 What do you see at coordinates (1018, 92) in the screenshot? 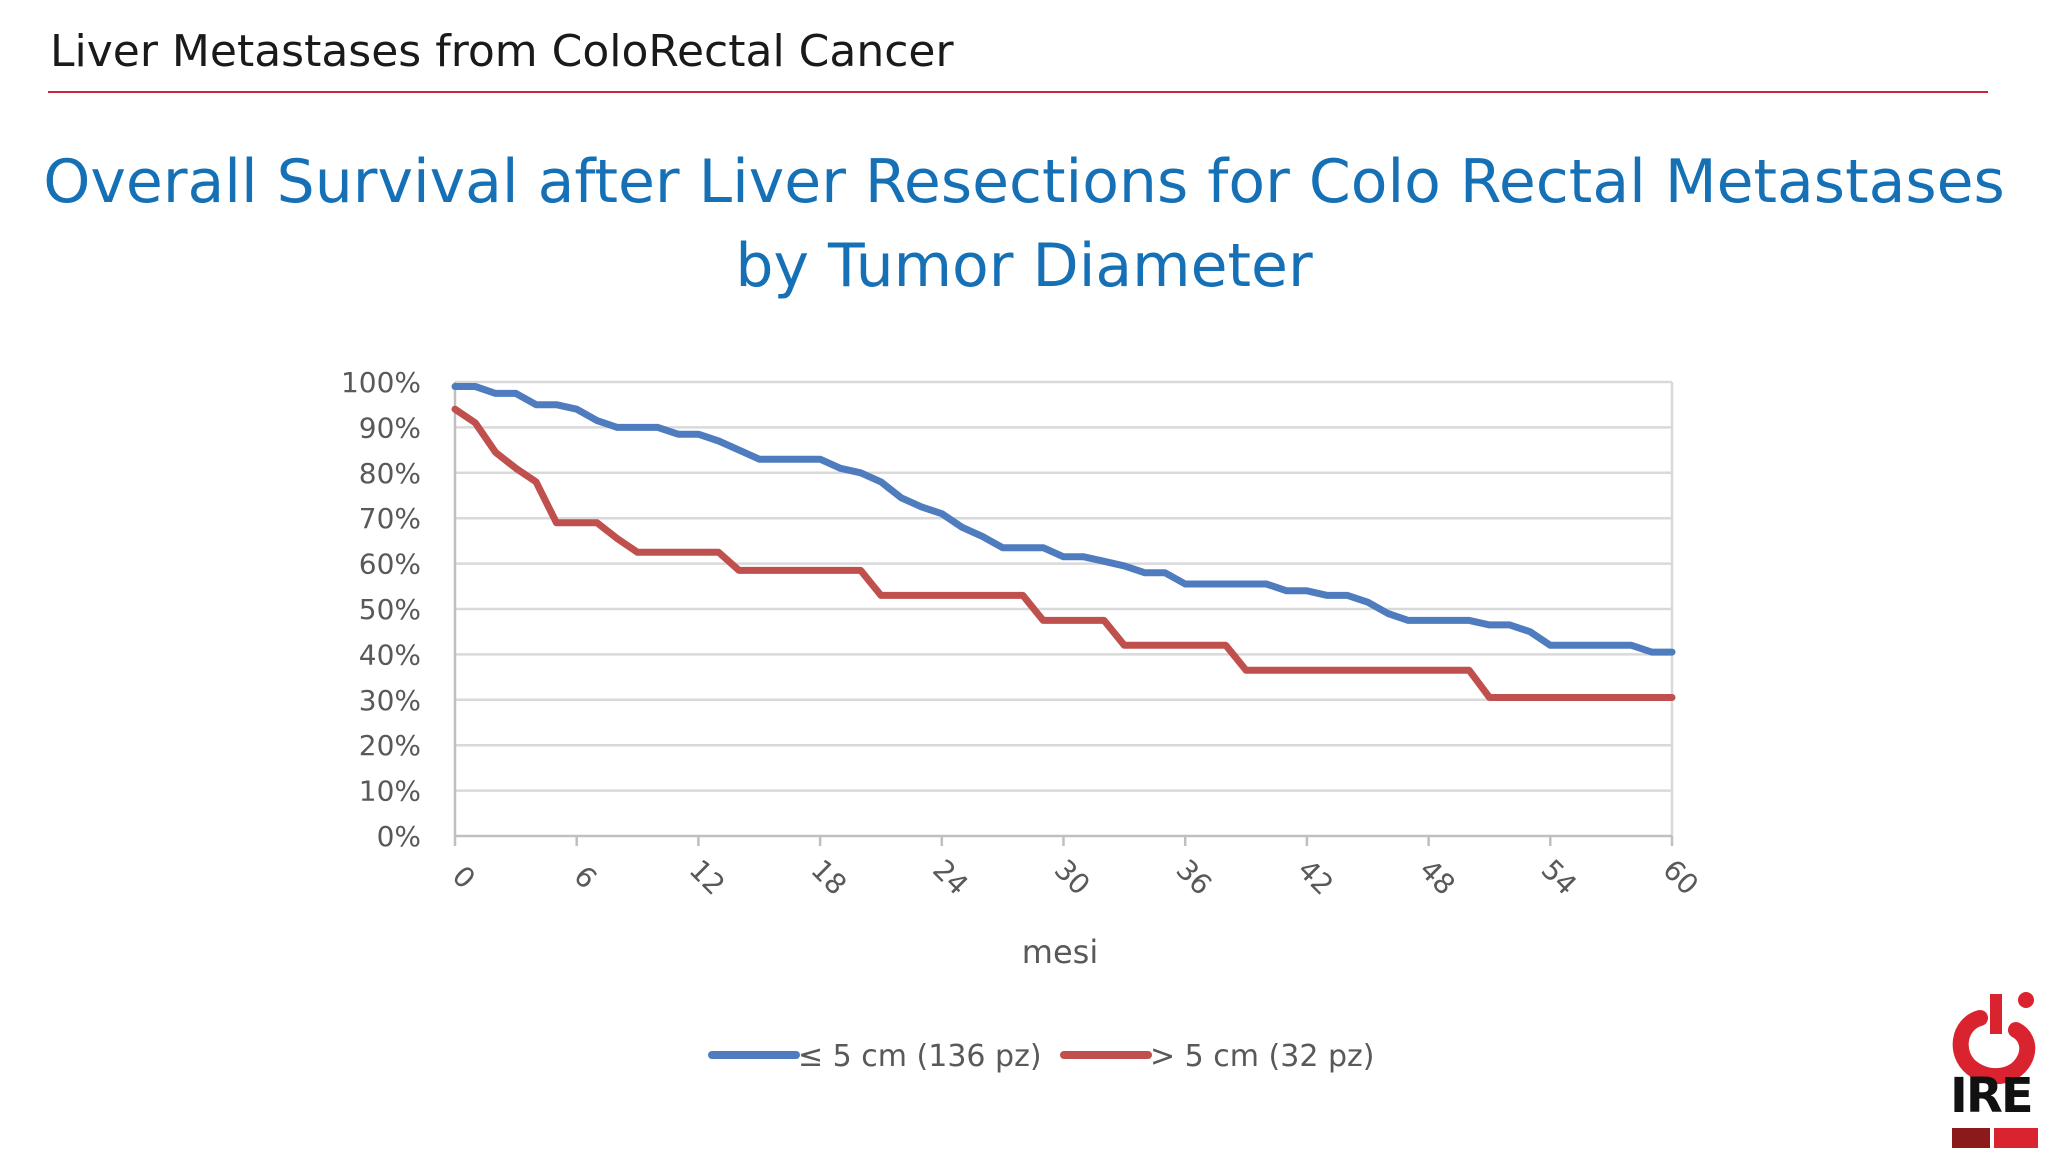
I see `header-divider` at bounding box center [1018, 92].